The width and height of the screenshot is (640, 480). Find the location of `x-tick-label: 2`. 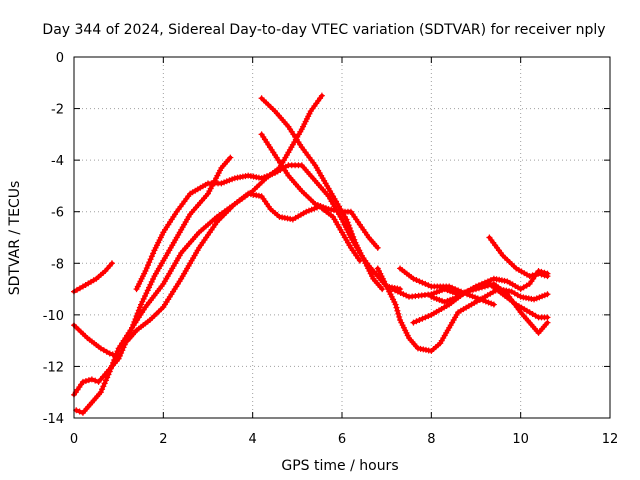

x-tick-label: 2 is located at coordinates (163, 439).